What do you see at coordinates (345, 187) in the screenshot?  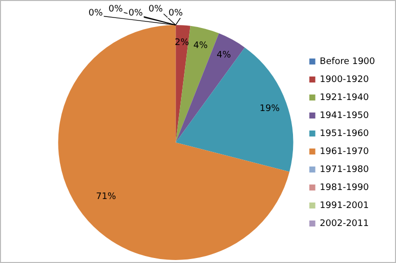 I see `legend-label: 1981-1990` at bounding box center [345, 187].